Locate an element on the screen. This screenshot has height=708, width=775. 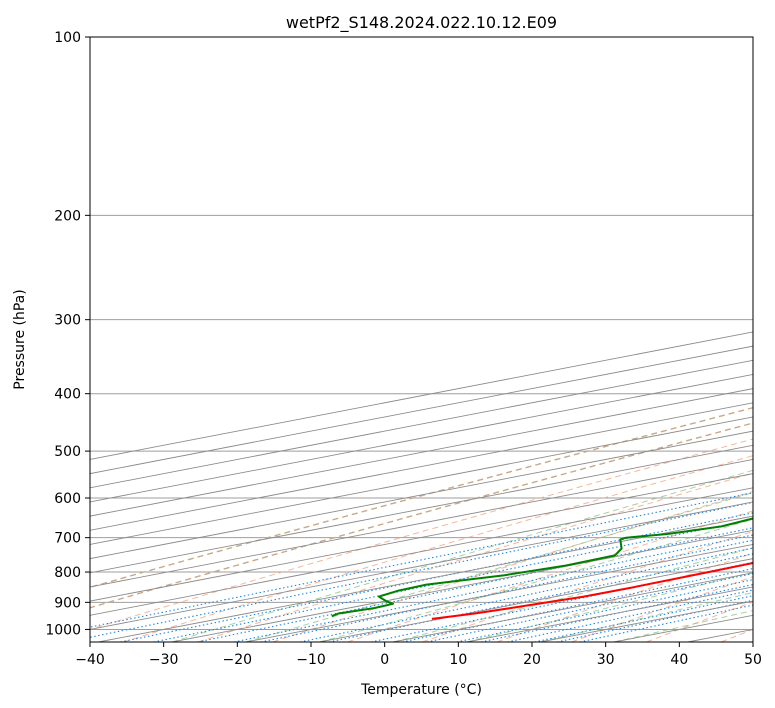
x-axis-ticks: −40 −30 −20 −10 0 10 20 30 40 50 is located at coordinates (418, 655).